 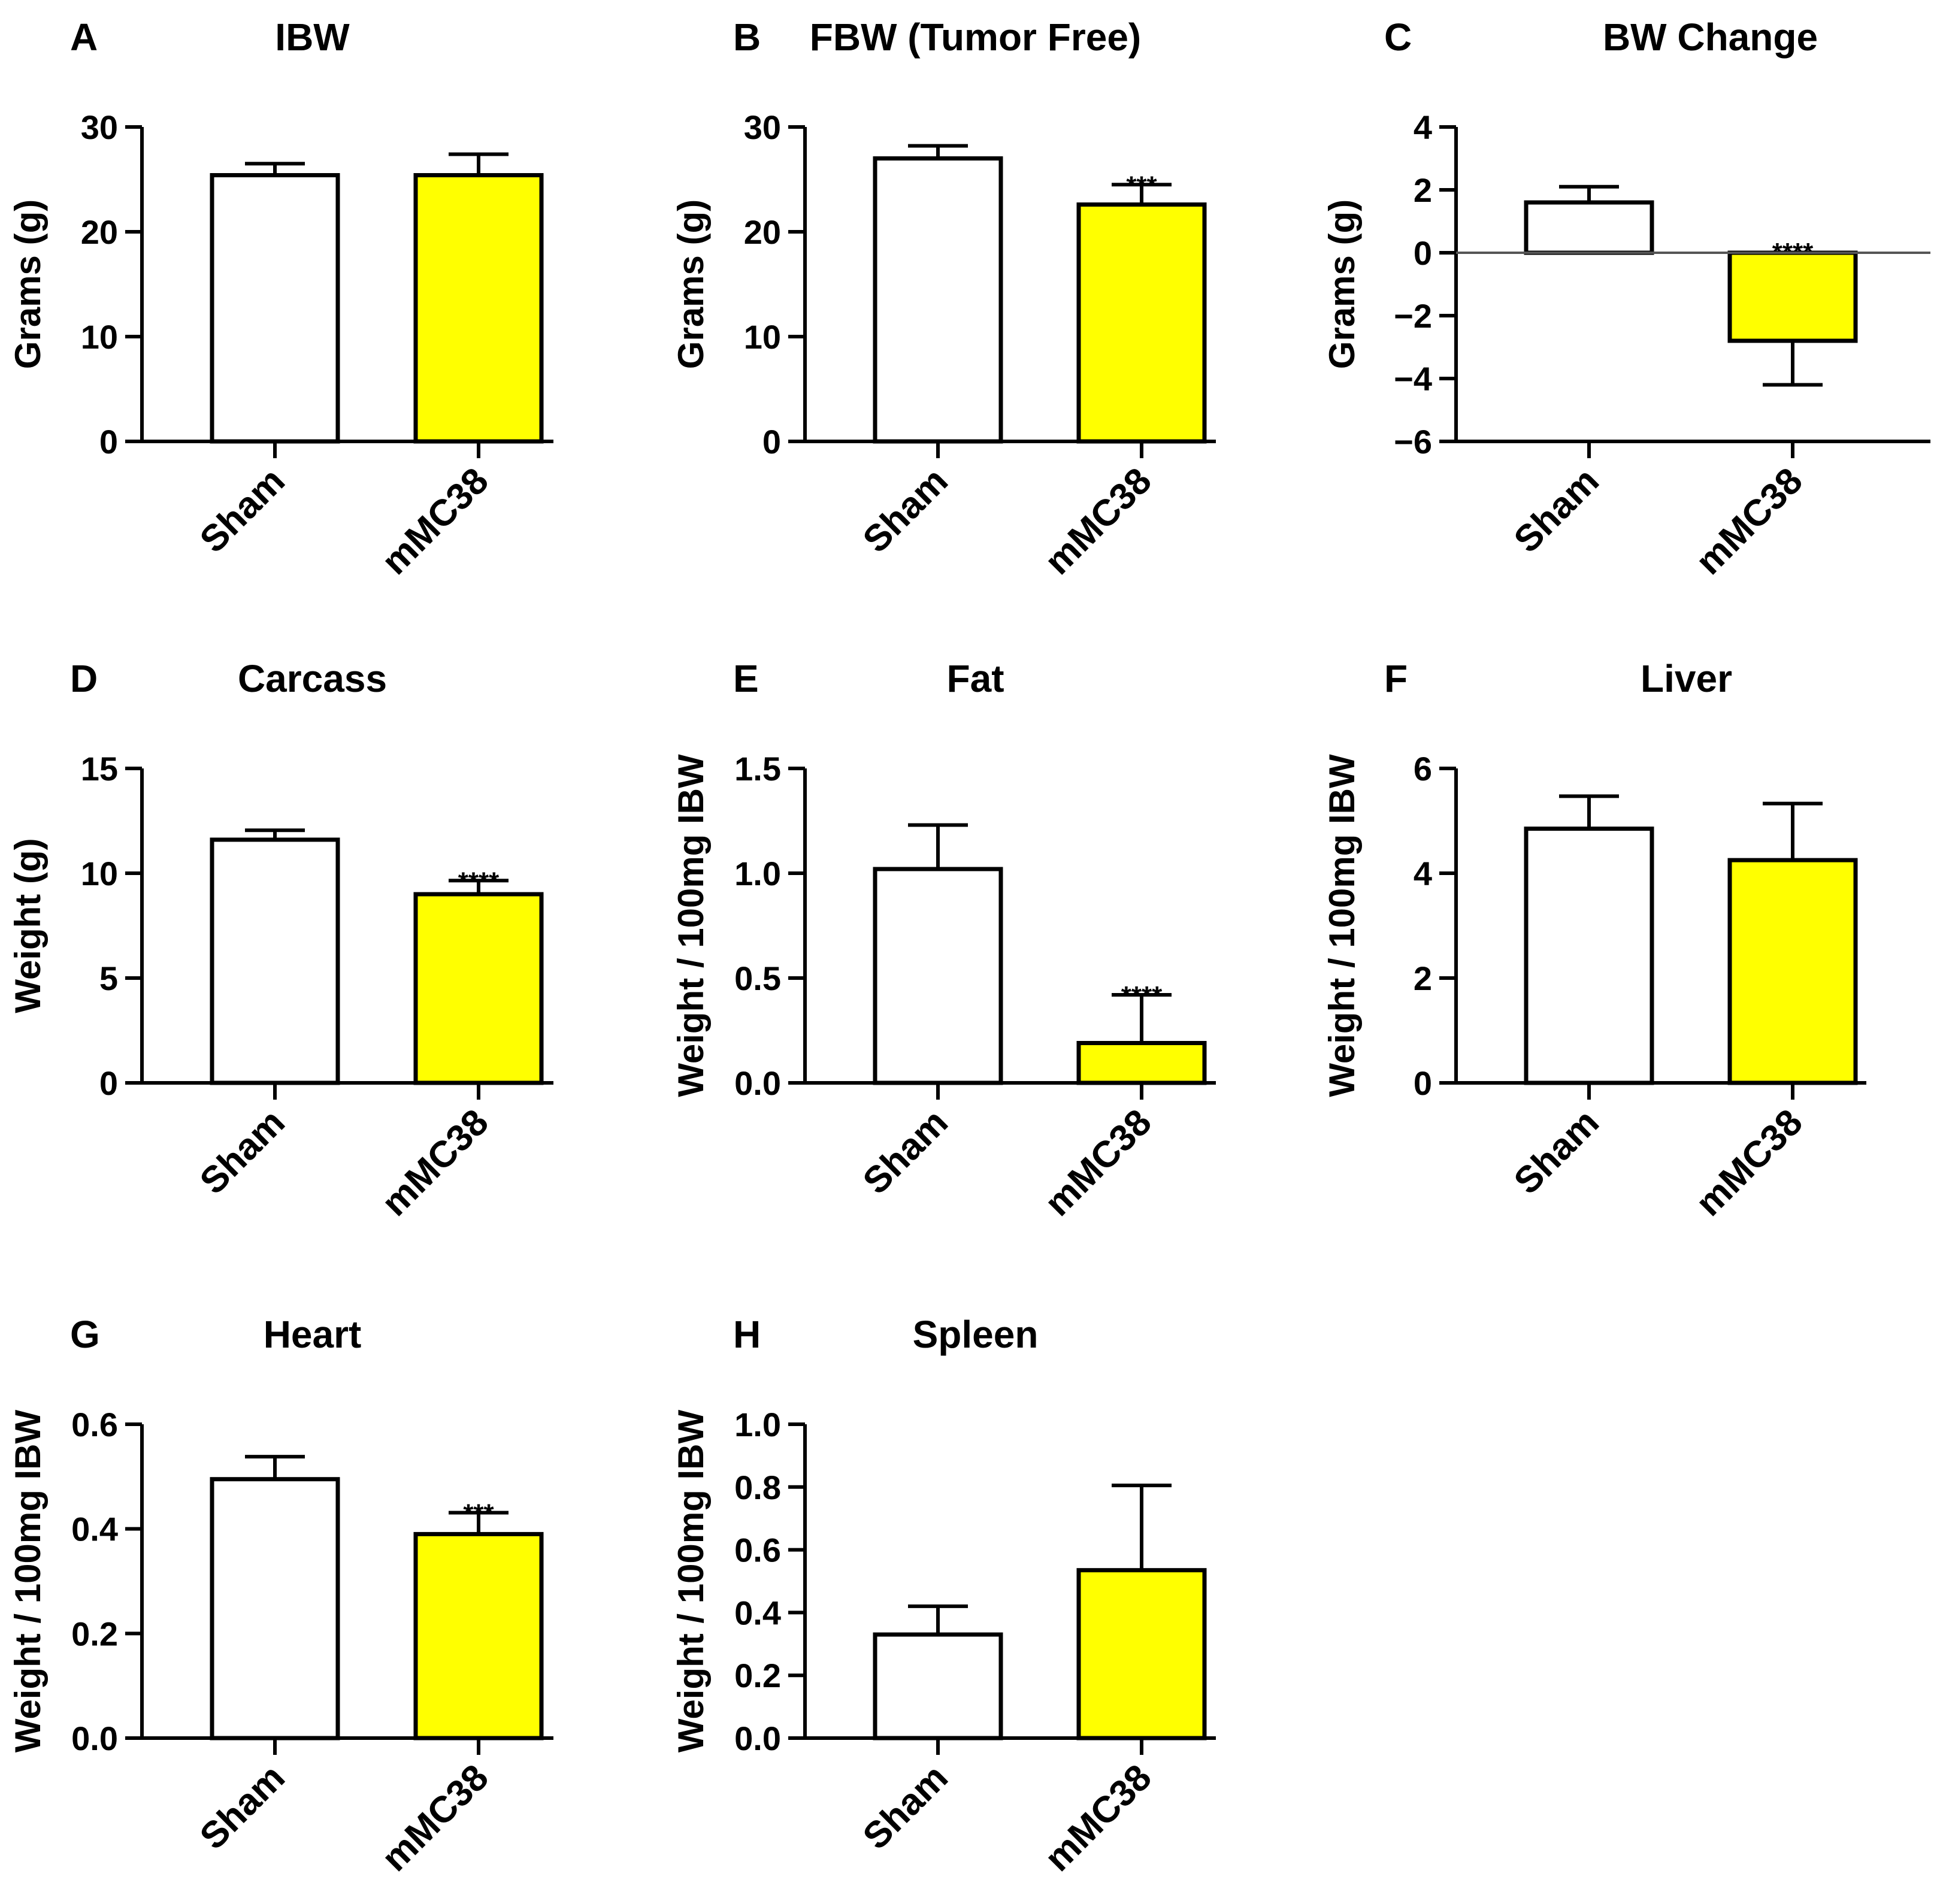 I want to click on y-tick-label: −2, so click(x=1413, y=316).